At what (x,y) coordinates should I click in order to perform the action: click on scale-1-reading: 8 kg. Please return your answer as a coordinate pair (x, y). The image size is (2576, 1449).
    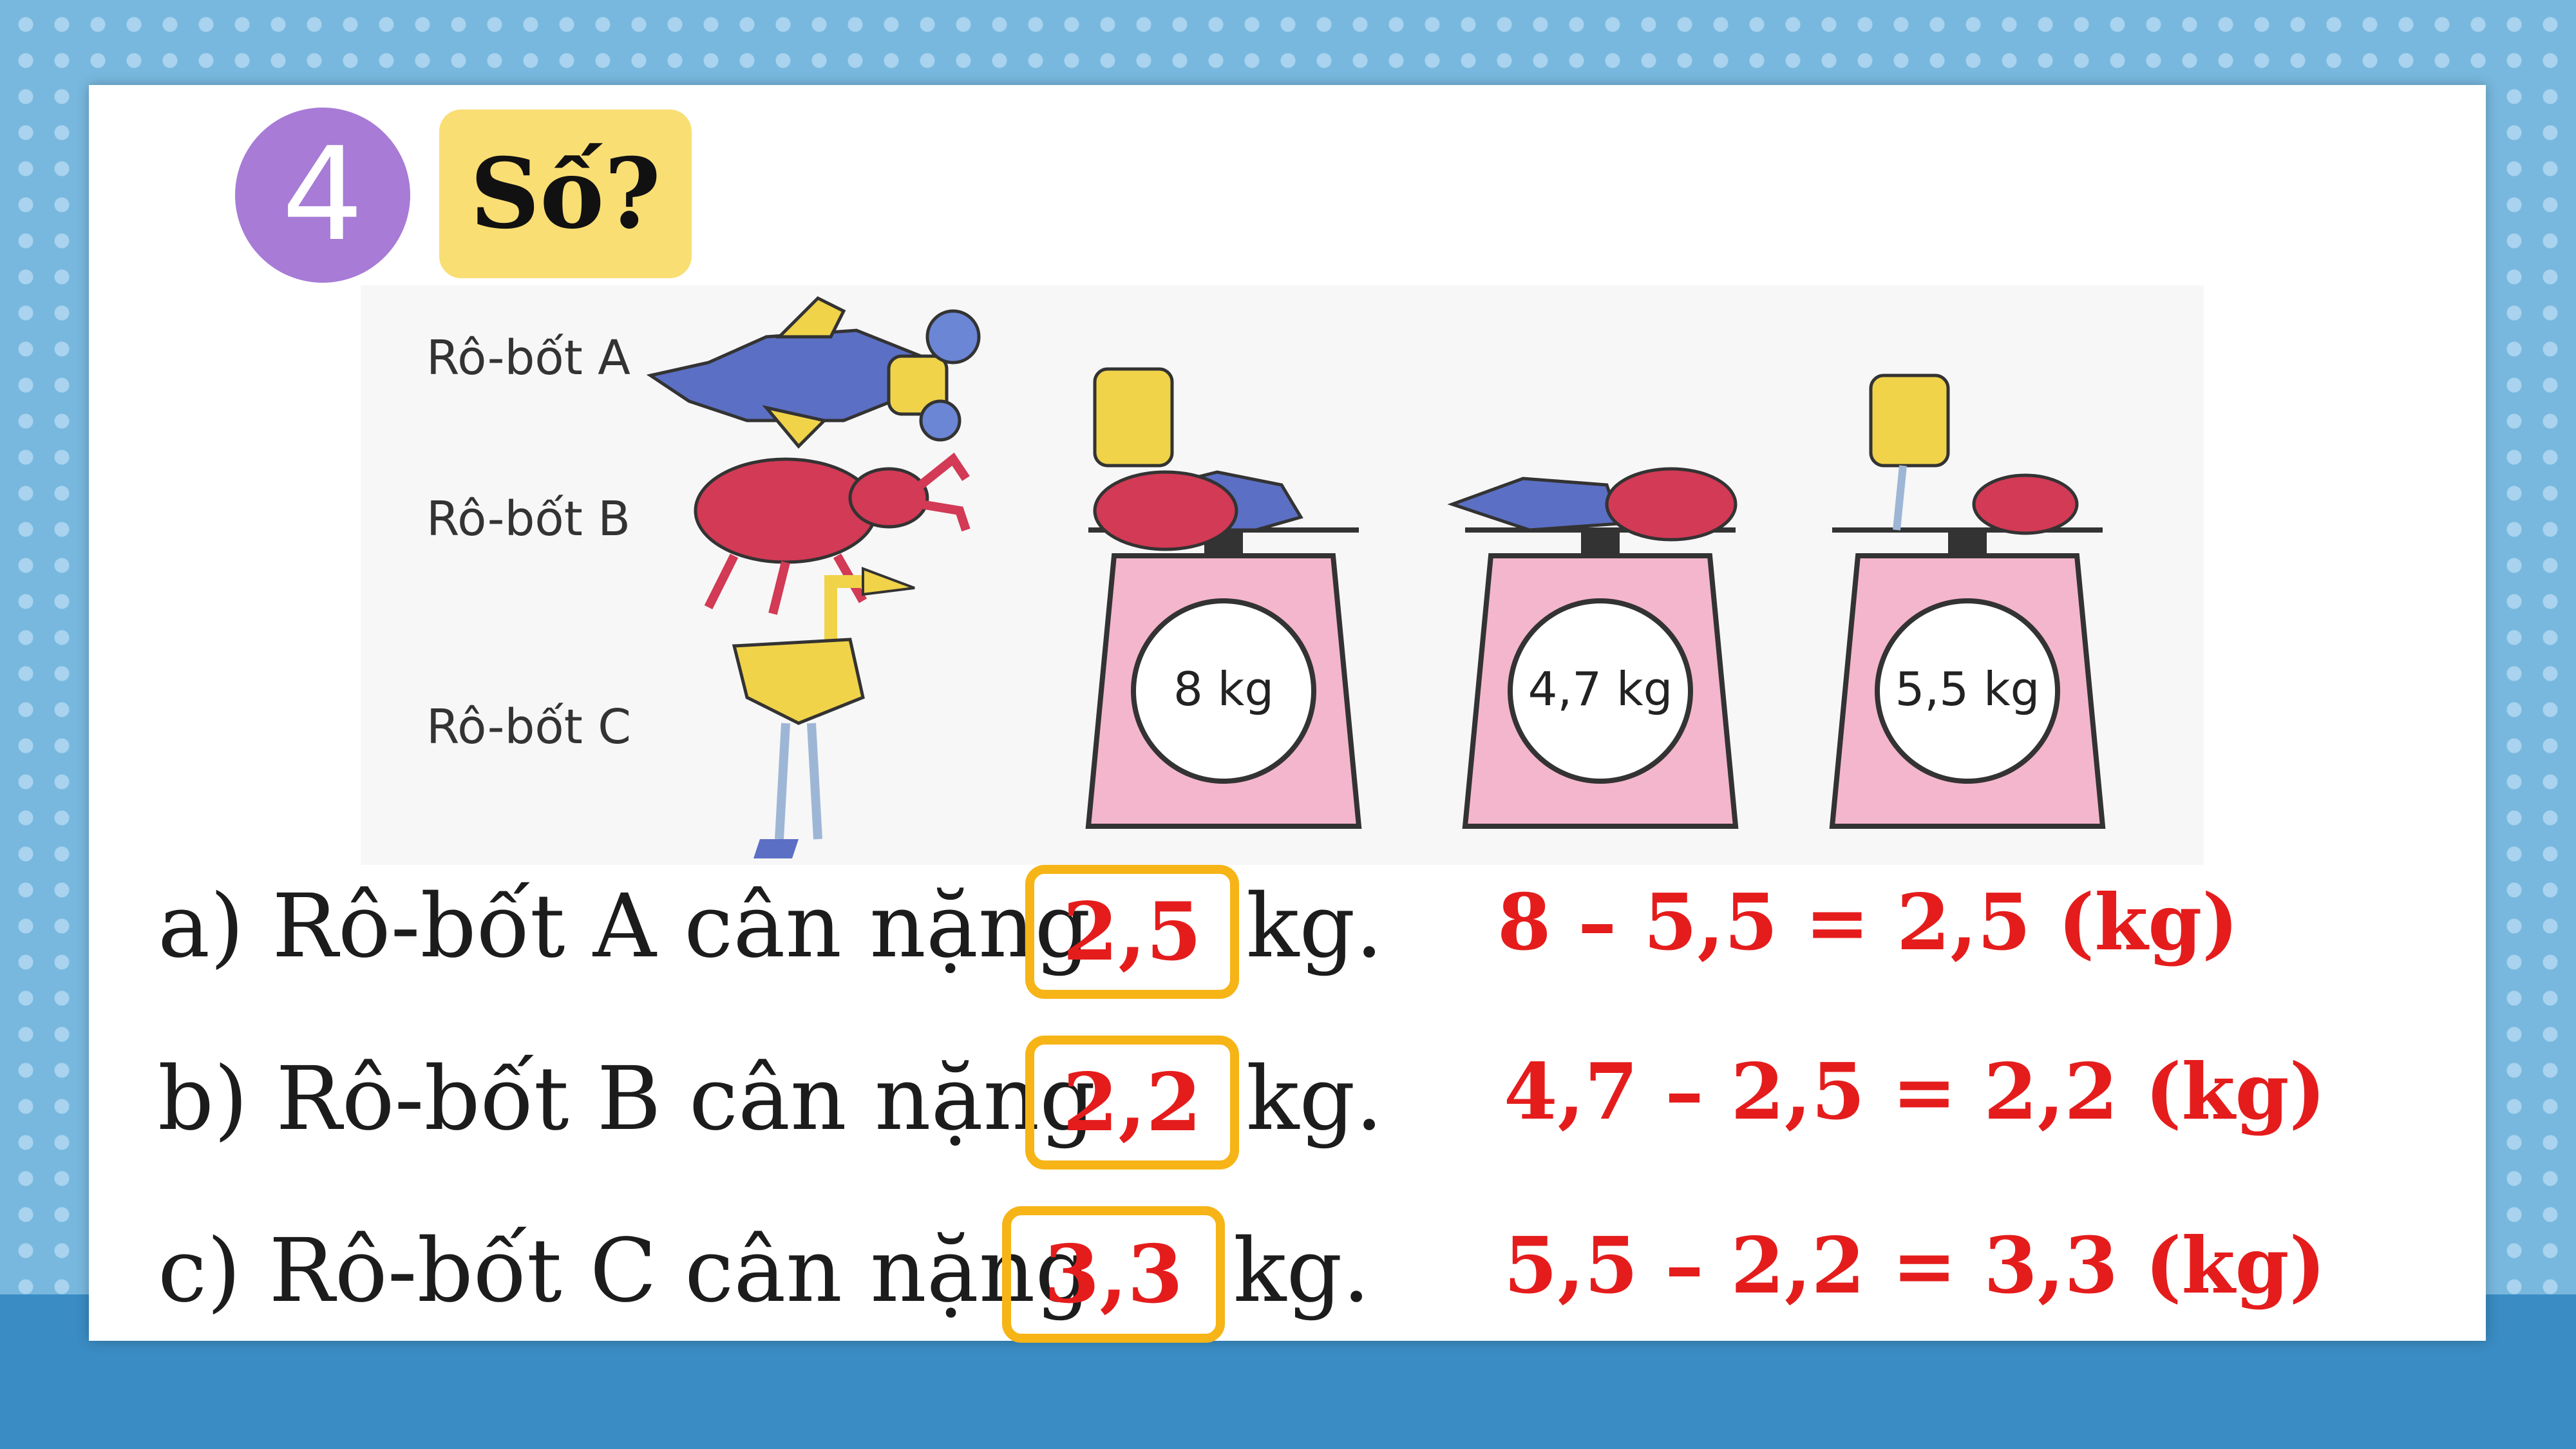
    Looking at the image, I should click on (1223, 689).